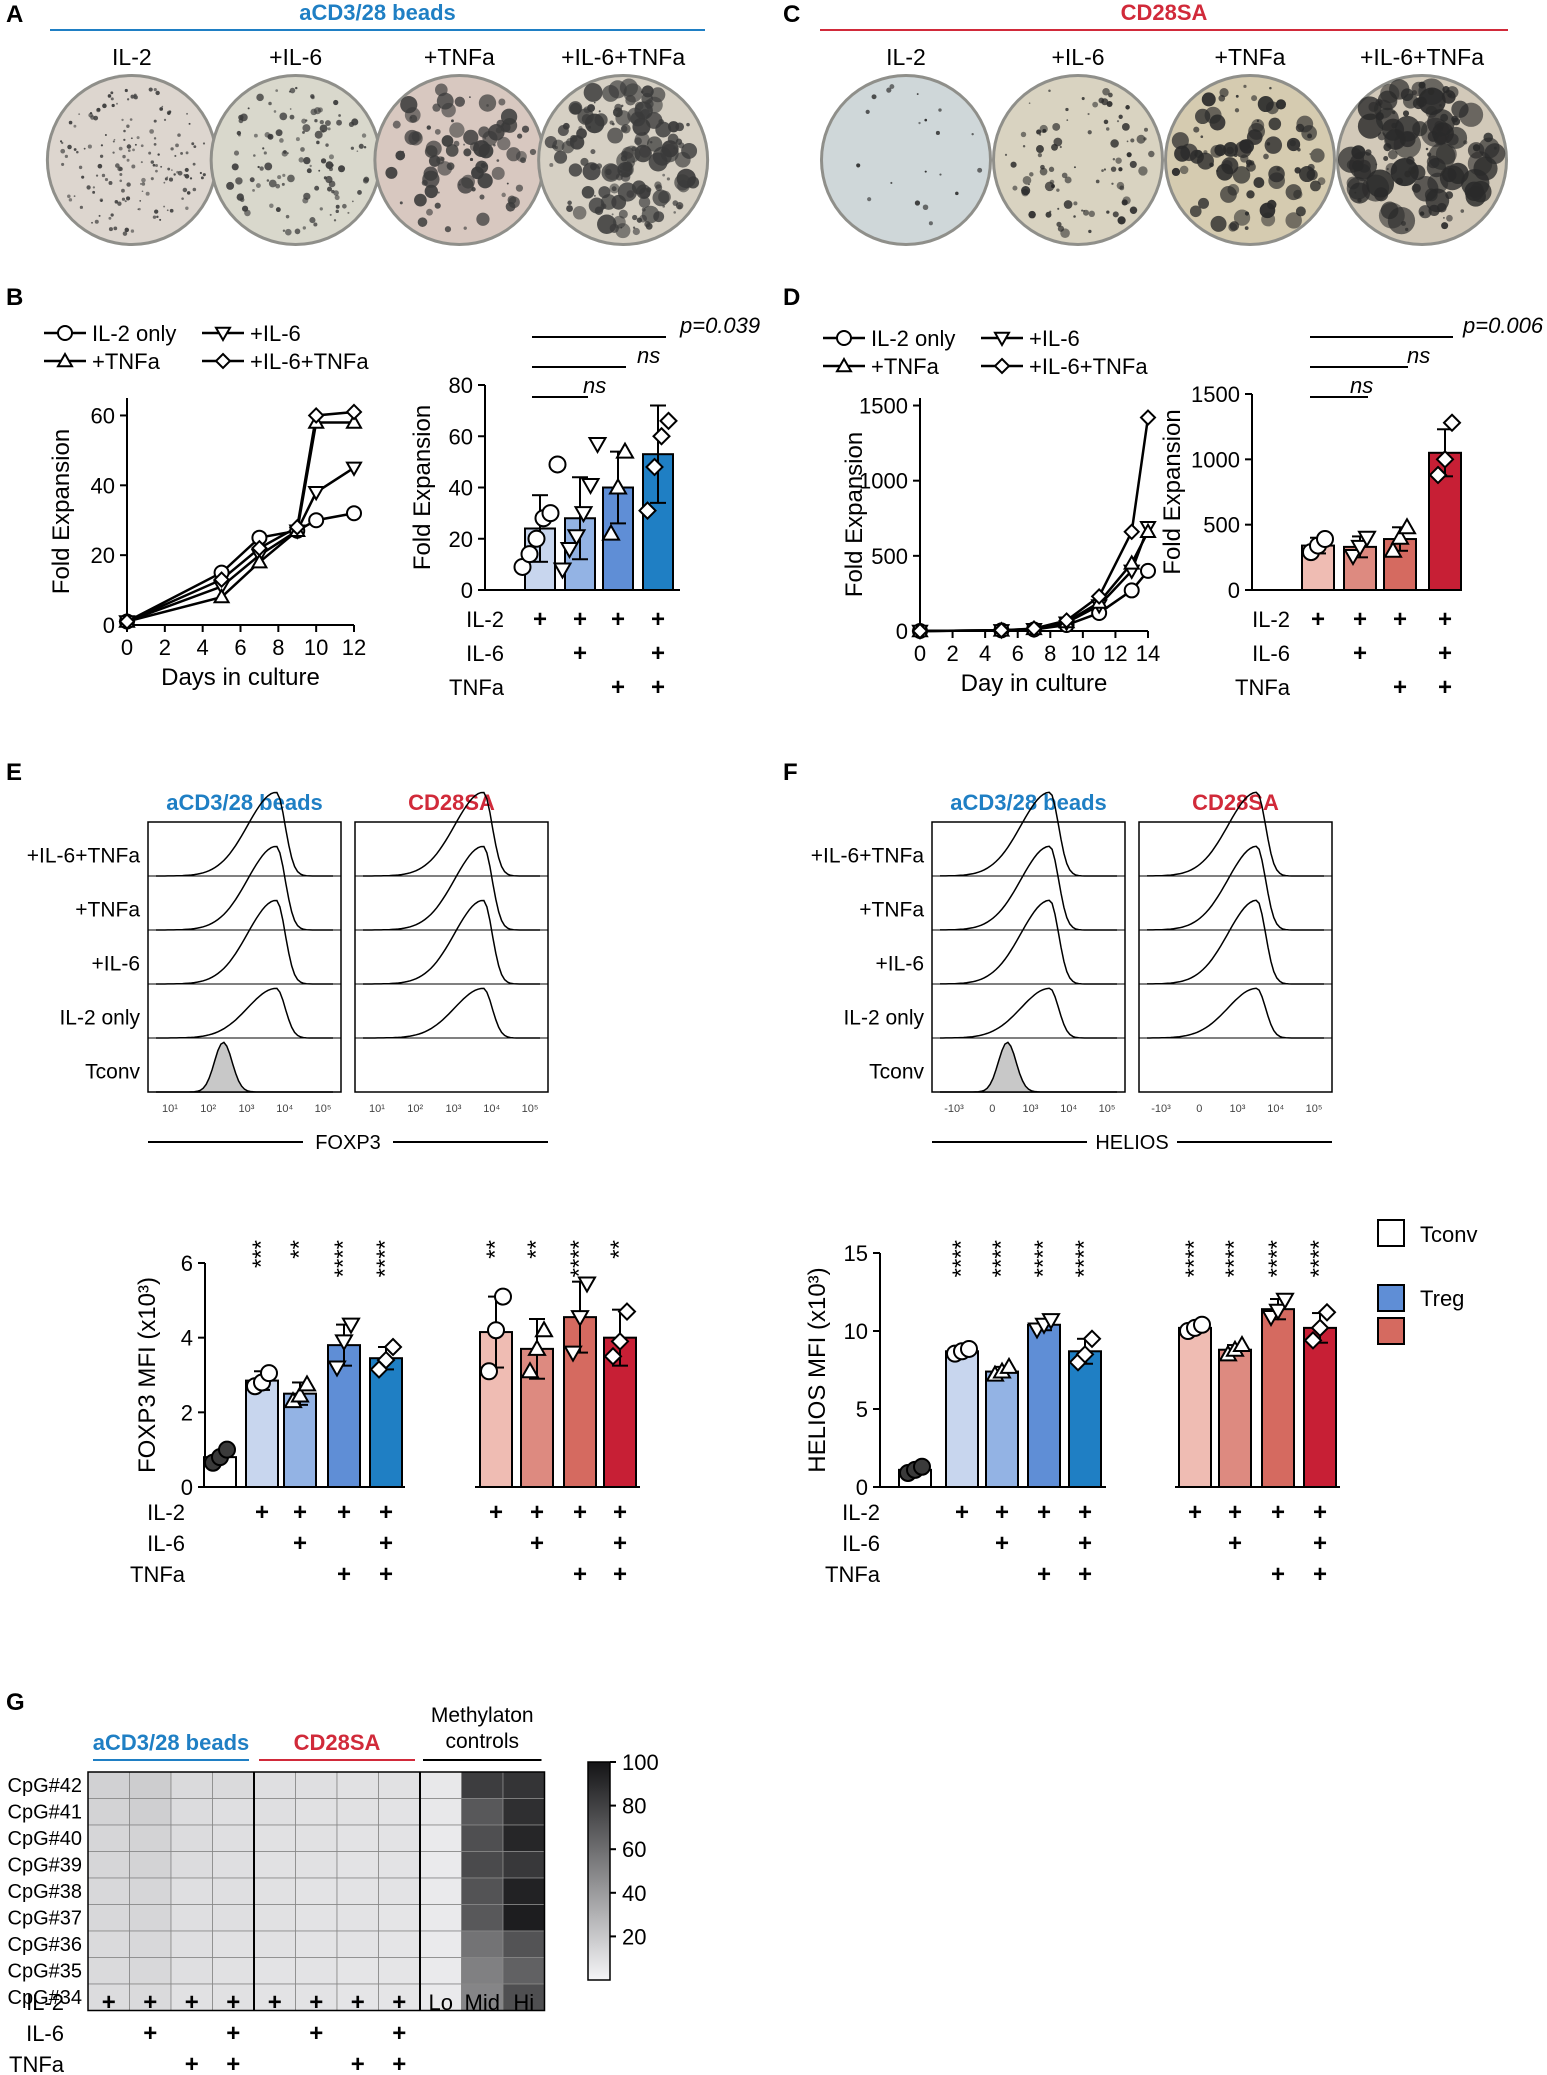  I want to click on colorbar, so click(599, 1871).